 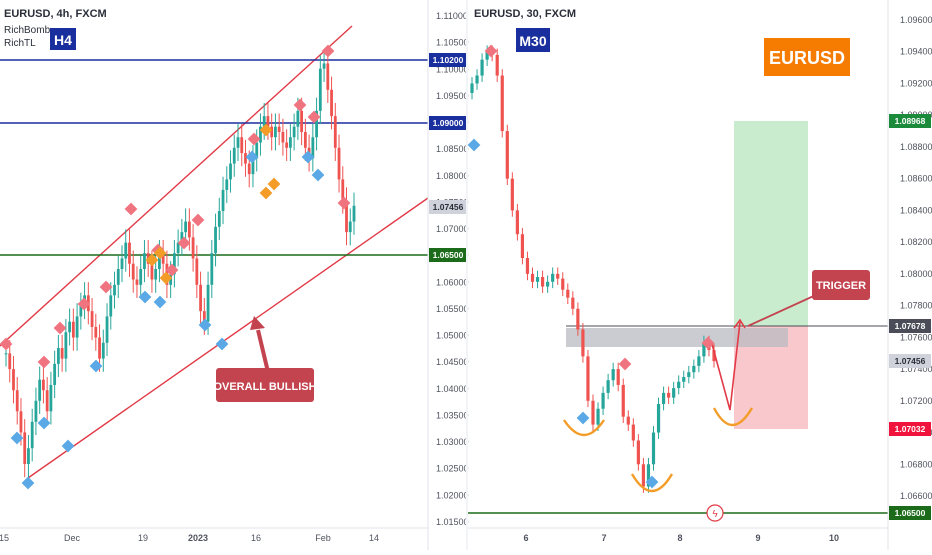 What do you see at coordinates (452, 69) in the screenshot?
I see `left-price-tick: 1.10000` at bounding box center [452, 69].